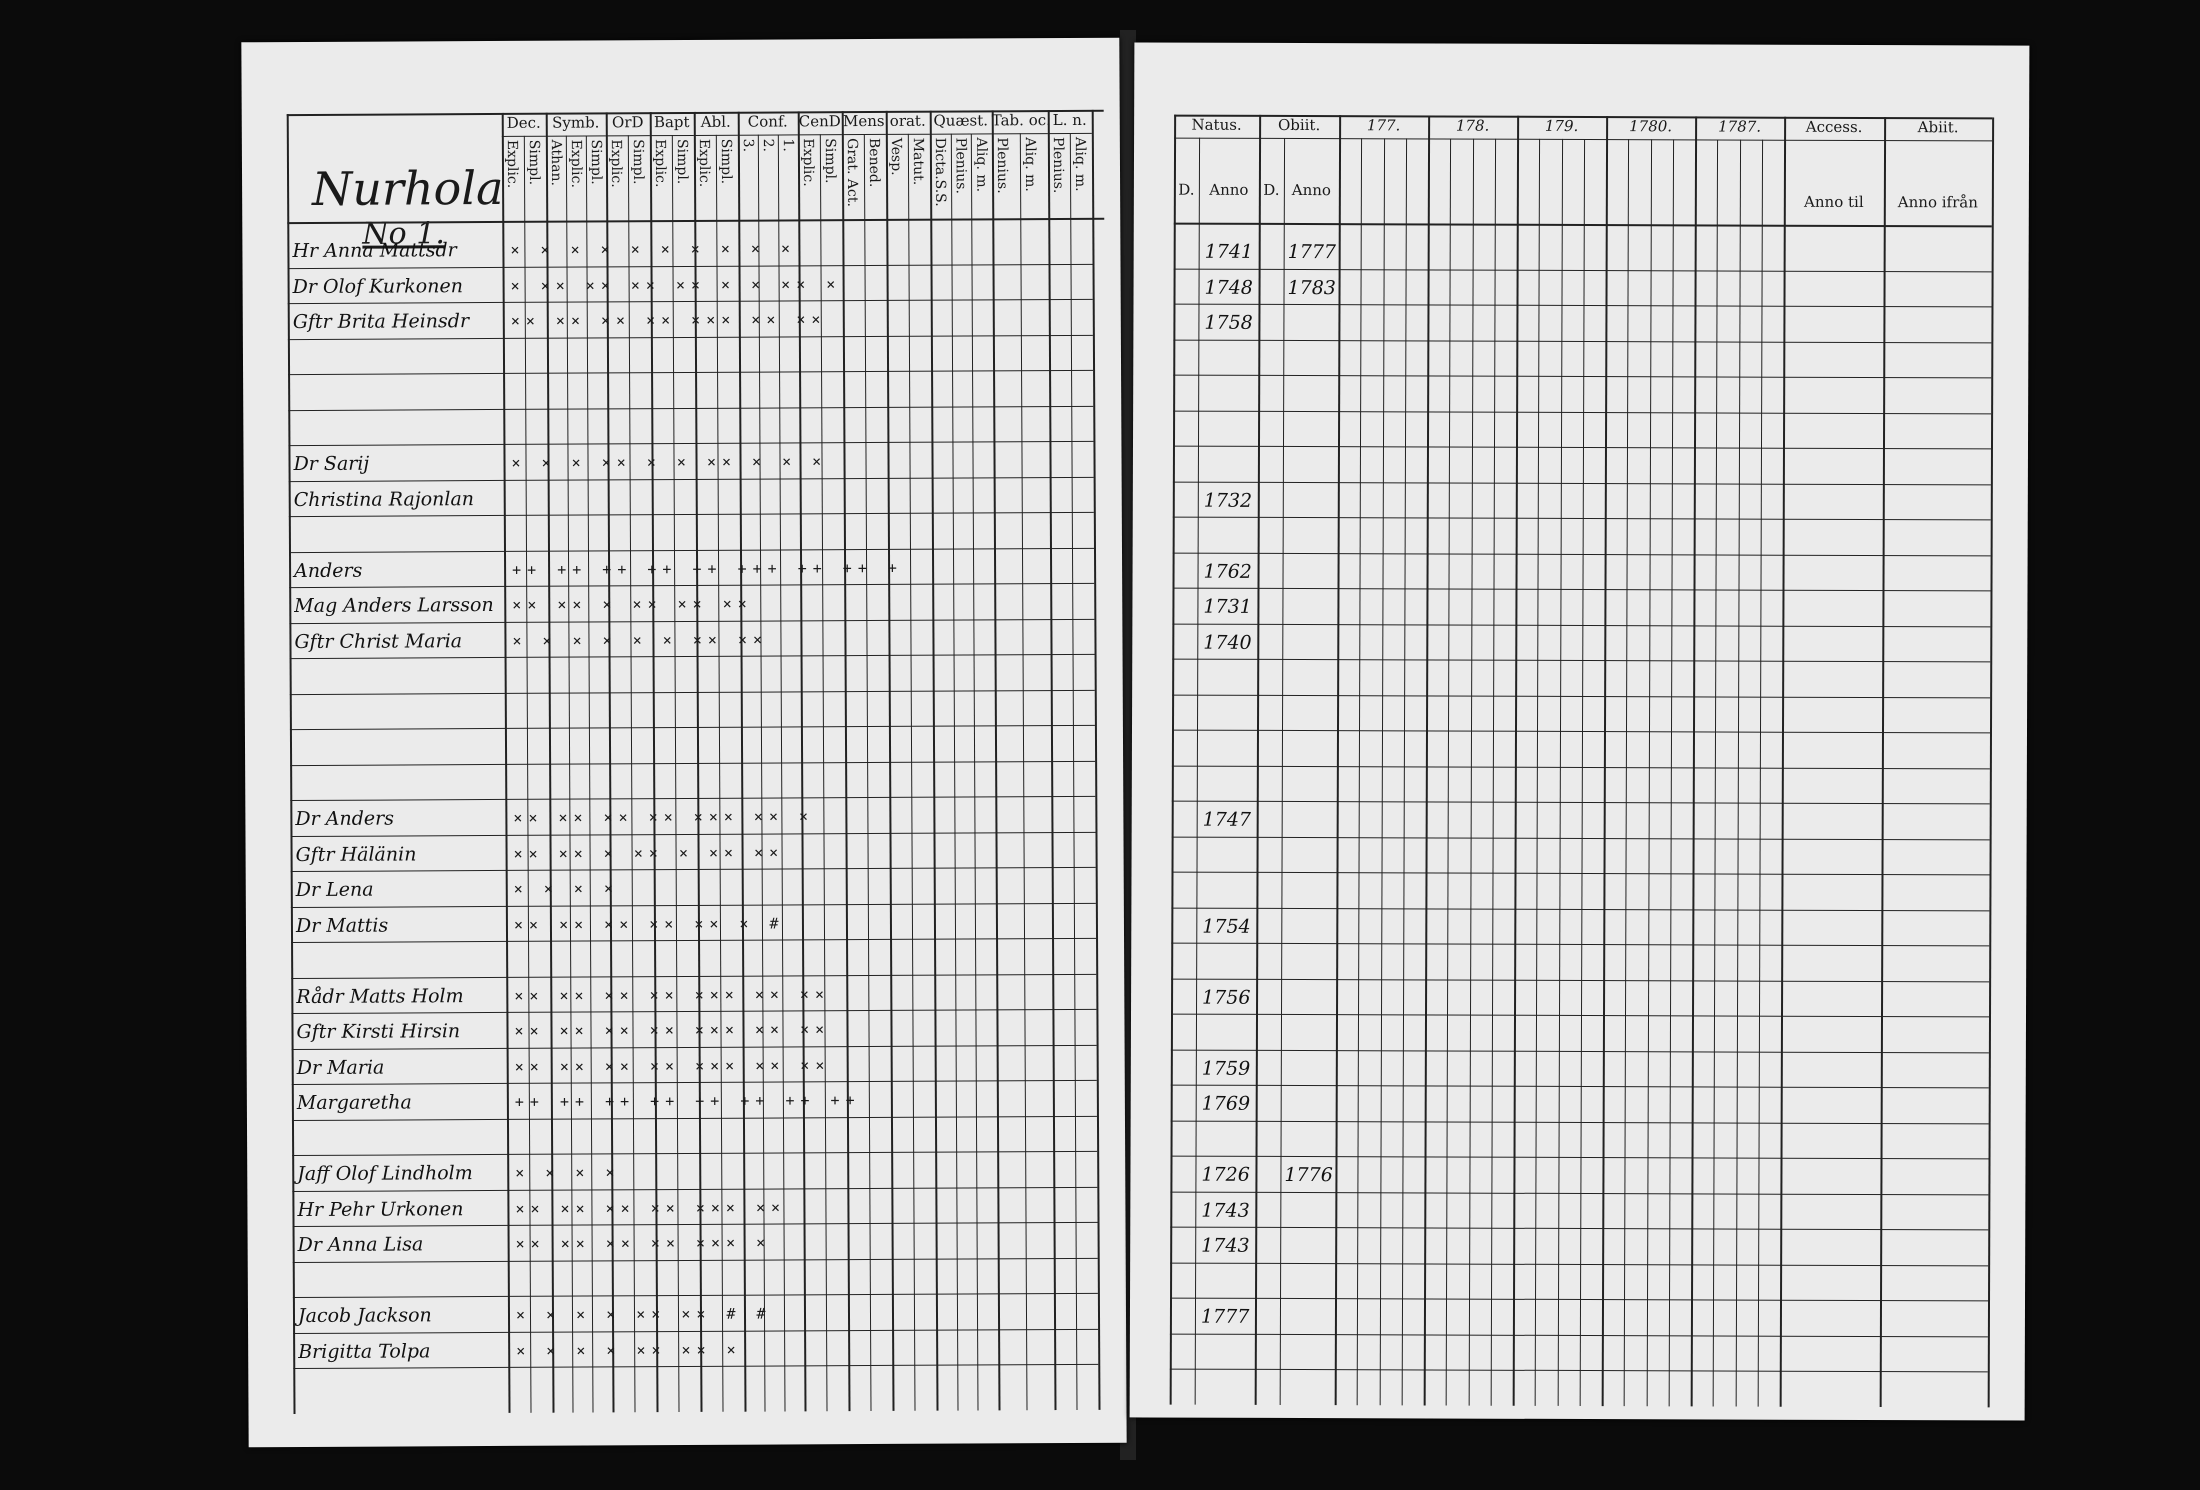  Describe the element at coordinates (643, 1243) in the screenshot. I see `knowledge-marks: ×× ×× ×× ×× ××× ×` at that location.